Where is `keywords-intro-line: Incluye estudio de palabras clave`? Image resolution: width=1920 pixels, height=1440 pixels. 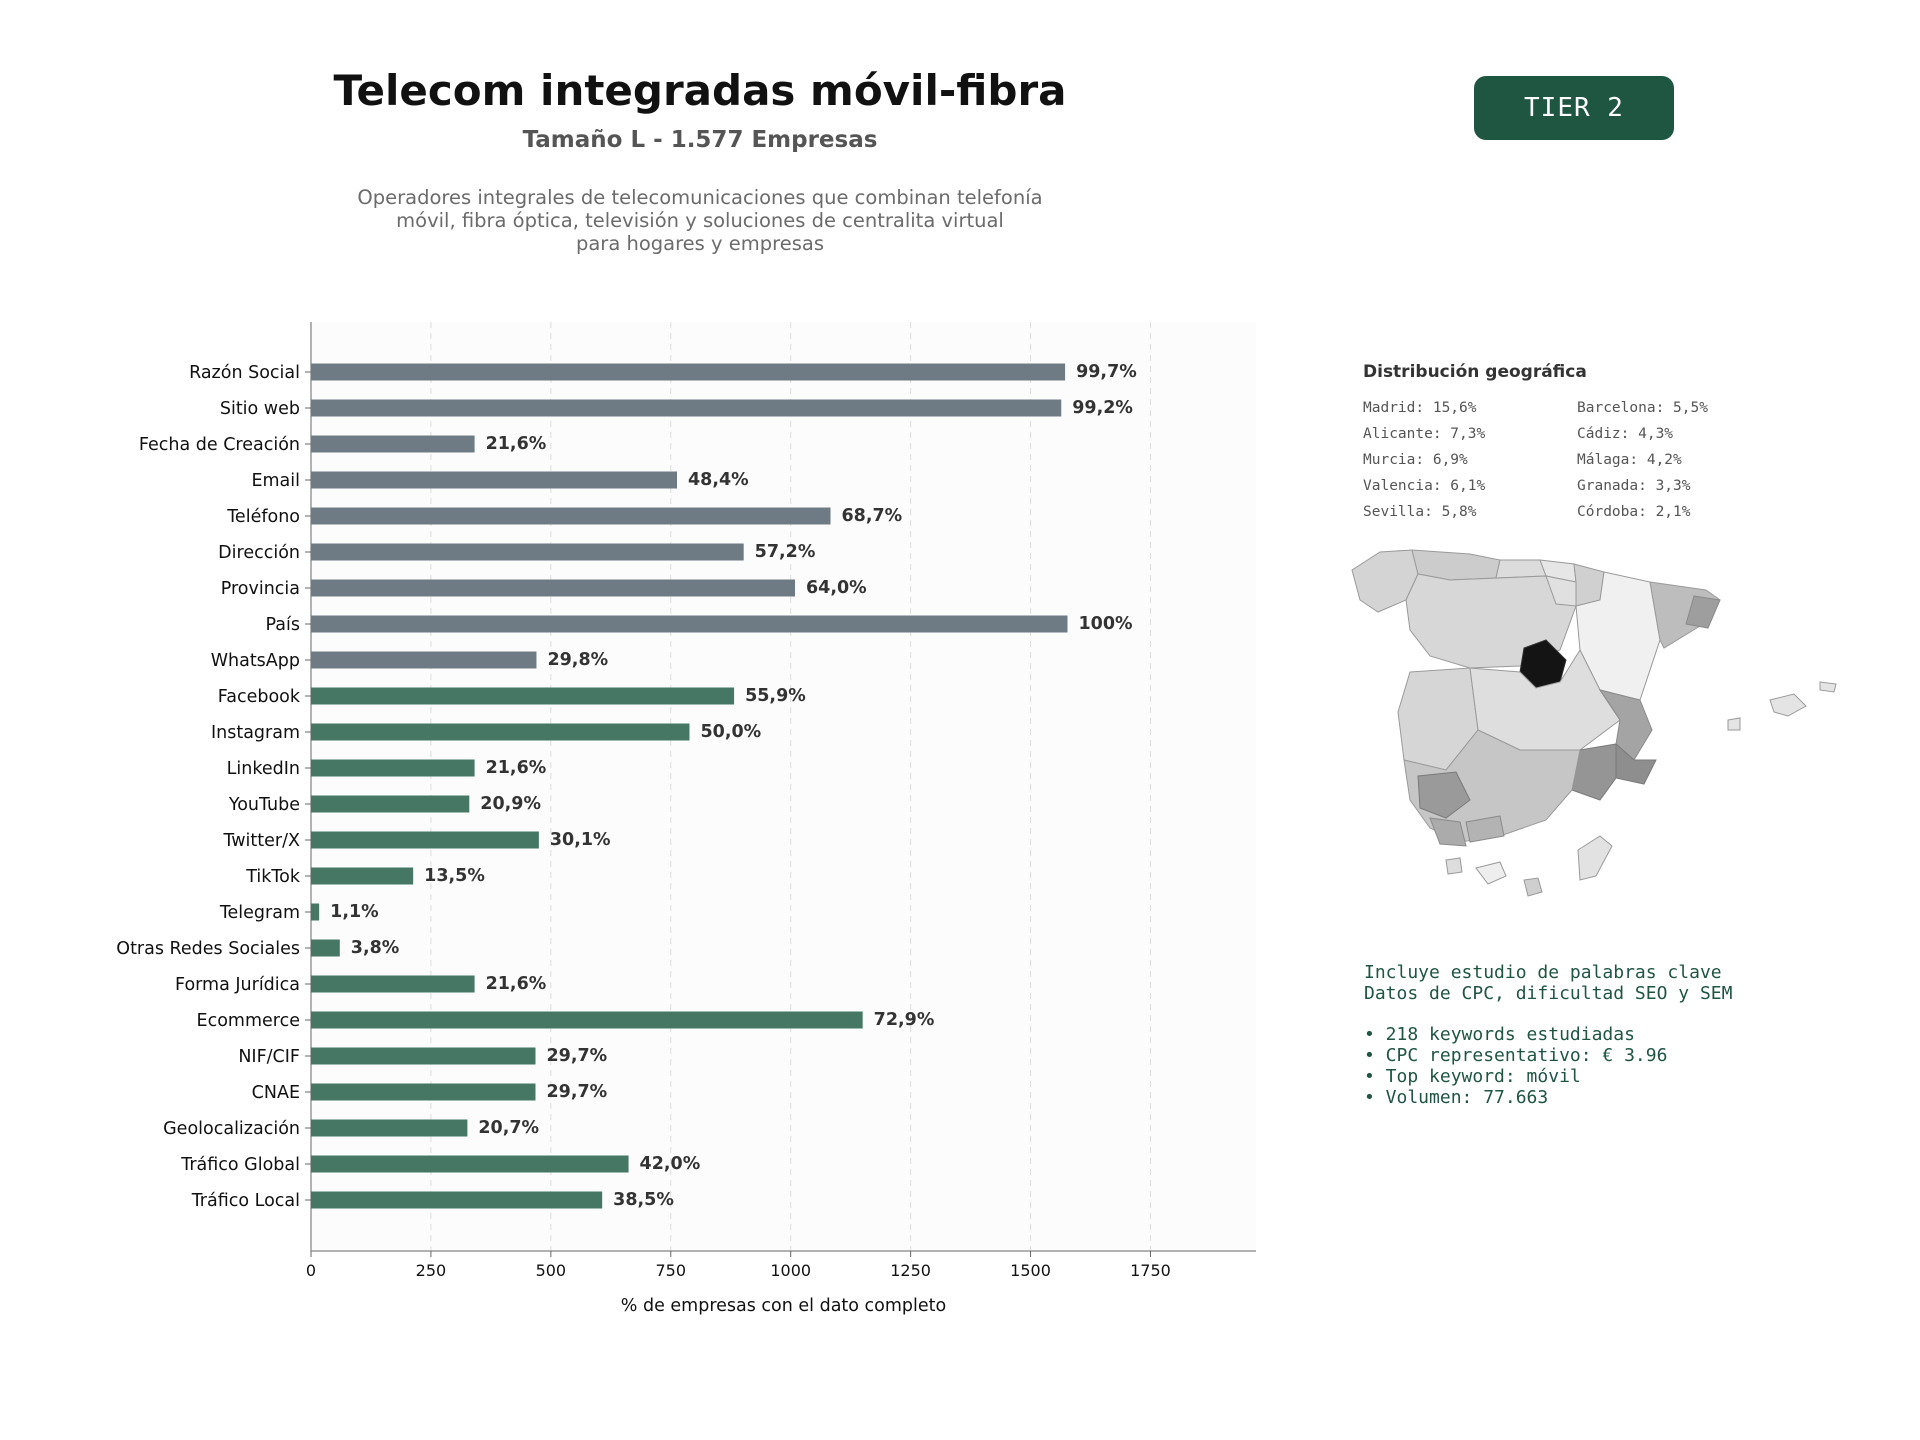
keywords-intro-line: Incluye estudio de palabras clave is located at coordinates (1543, 972).